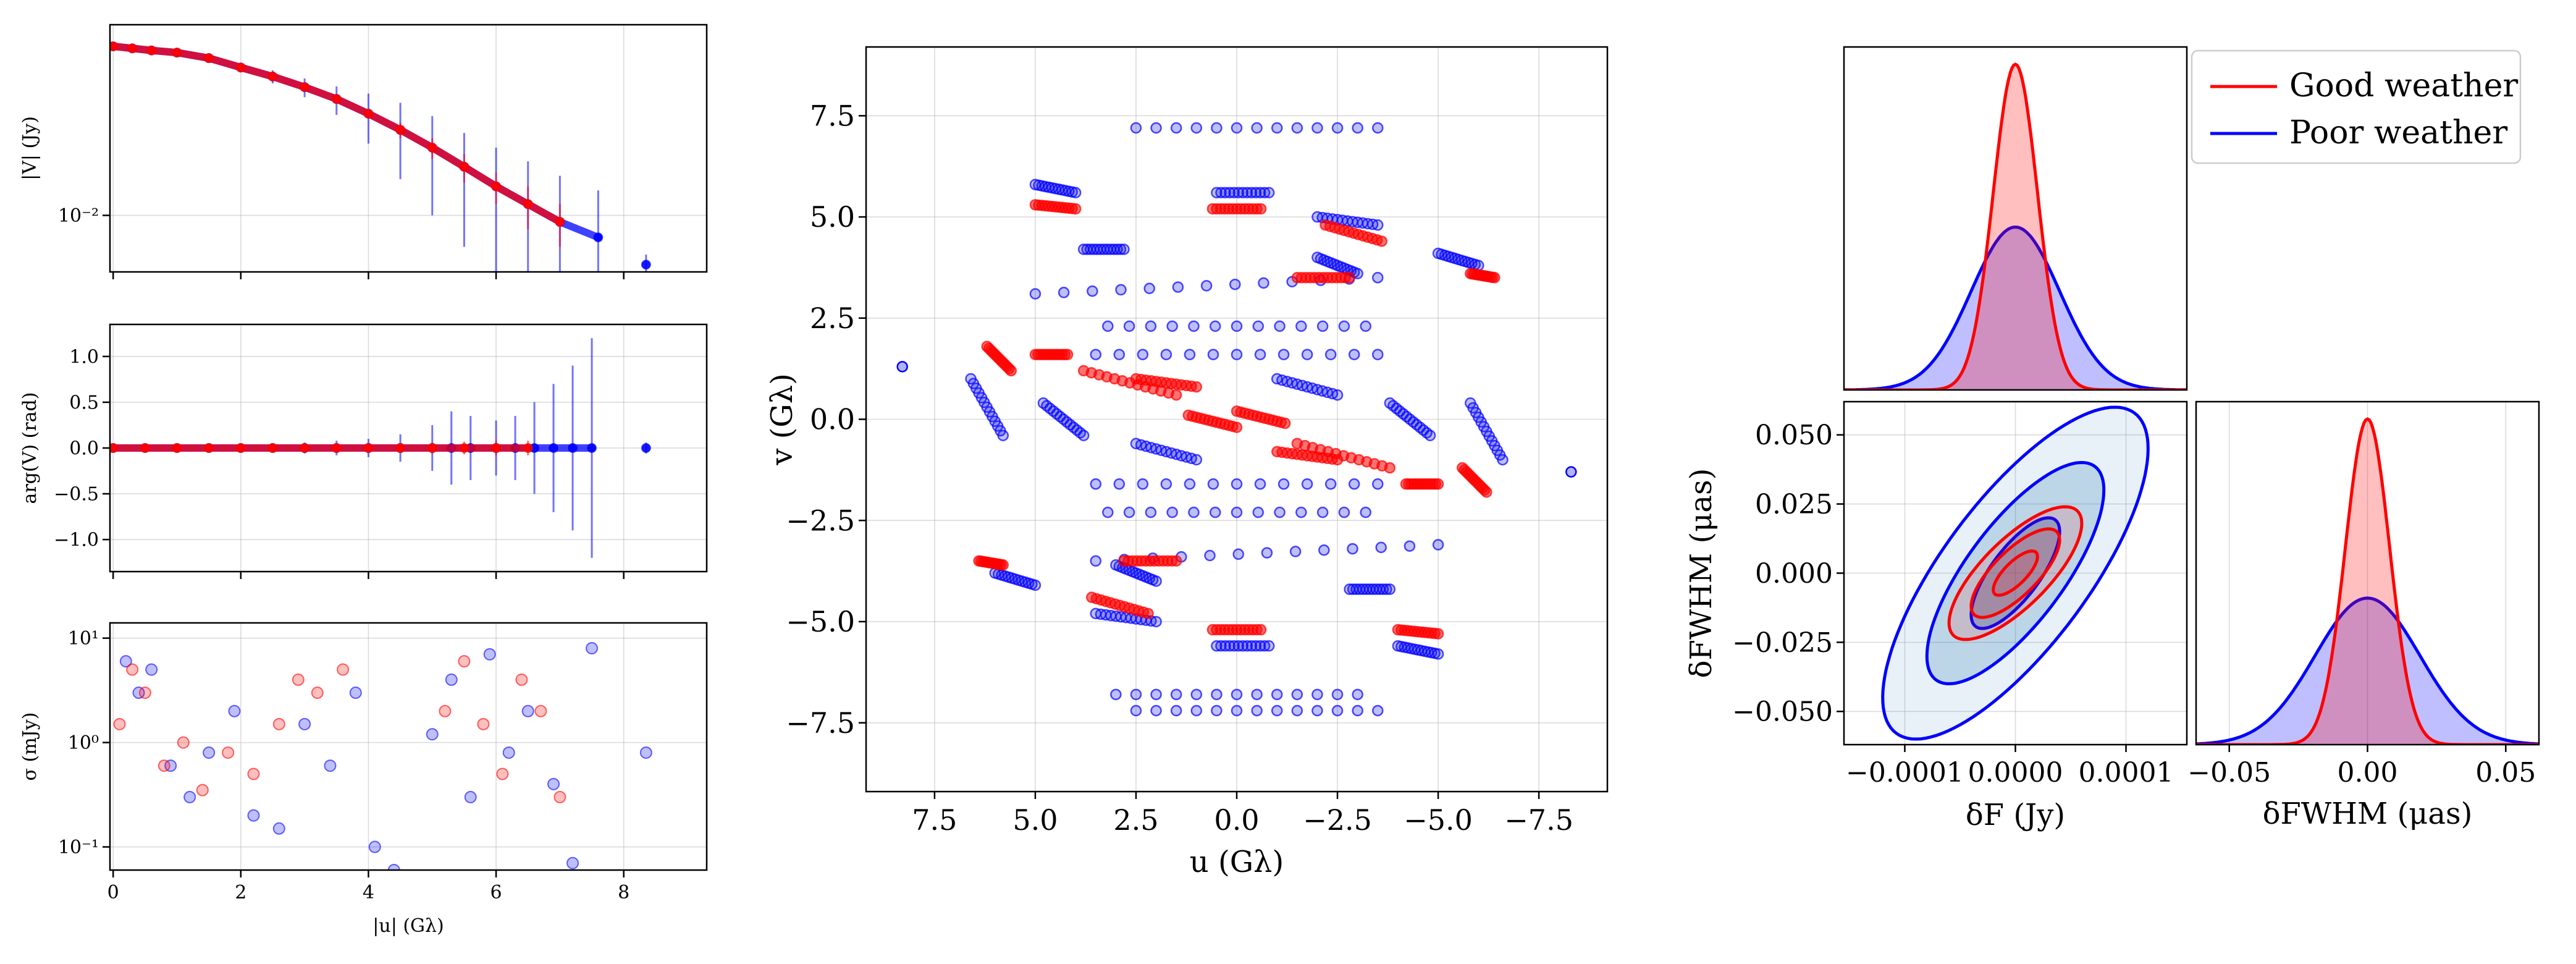 The height and width of the screenshot is (964, 2576). What do you see at coordinates (1794, 505) in the screenshot?
I see `corner-2d-ytick-label-1: 0.025` at bounding box center [1794, 505].